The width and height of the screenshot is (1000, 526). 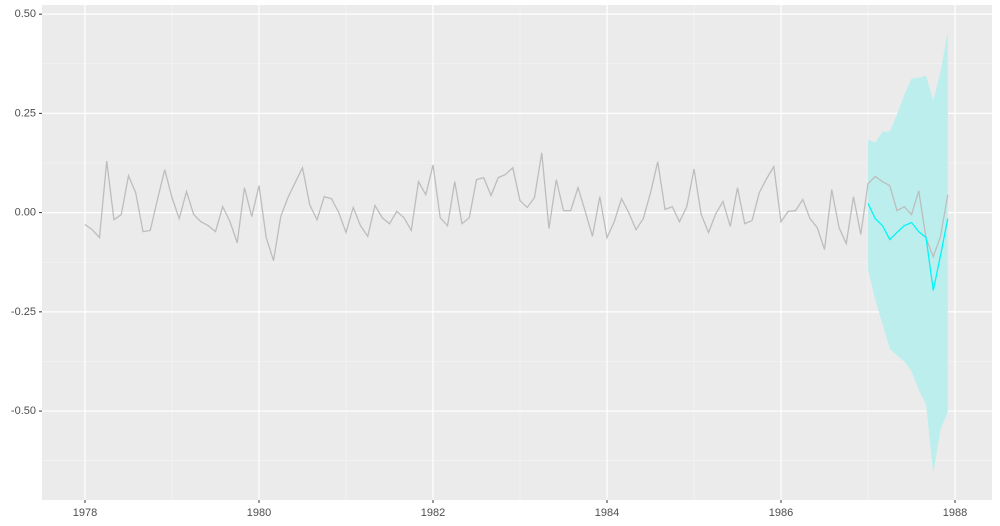 What do you see at coordinates (908, 247) in the screenshot?
I see `series-line` at bounding box center [908, 247].